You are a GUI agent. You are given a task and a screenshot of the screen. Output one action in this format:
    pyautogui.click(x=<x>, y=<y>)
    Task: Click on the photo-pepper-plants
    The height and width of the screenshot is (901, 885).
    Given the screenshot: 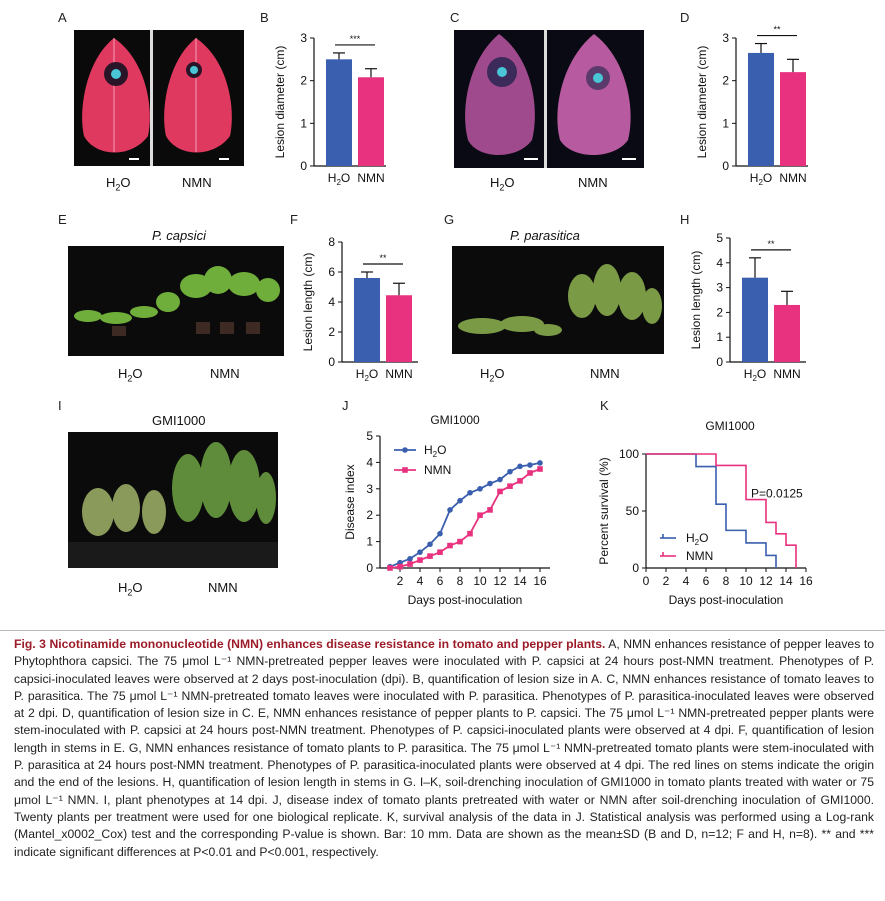 What is the action you would take?
    pyautogui.click(x=176, y=301)
    